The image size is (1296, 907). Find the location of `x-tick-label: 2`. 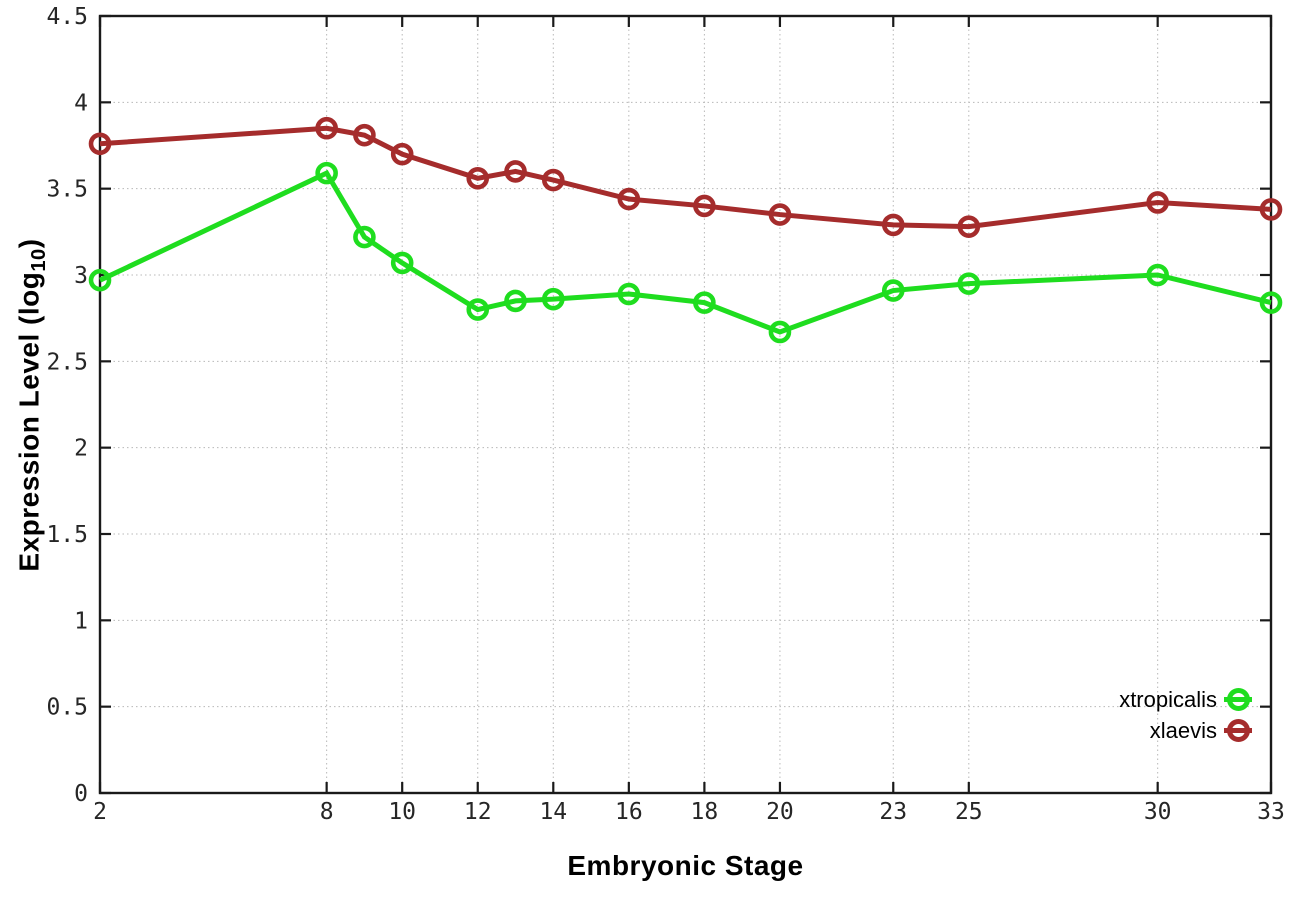

x-tick-label: 2 is located at coordinates (100, 812).